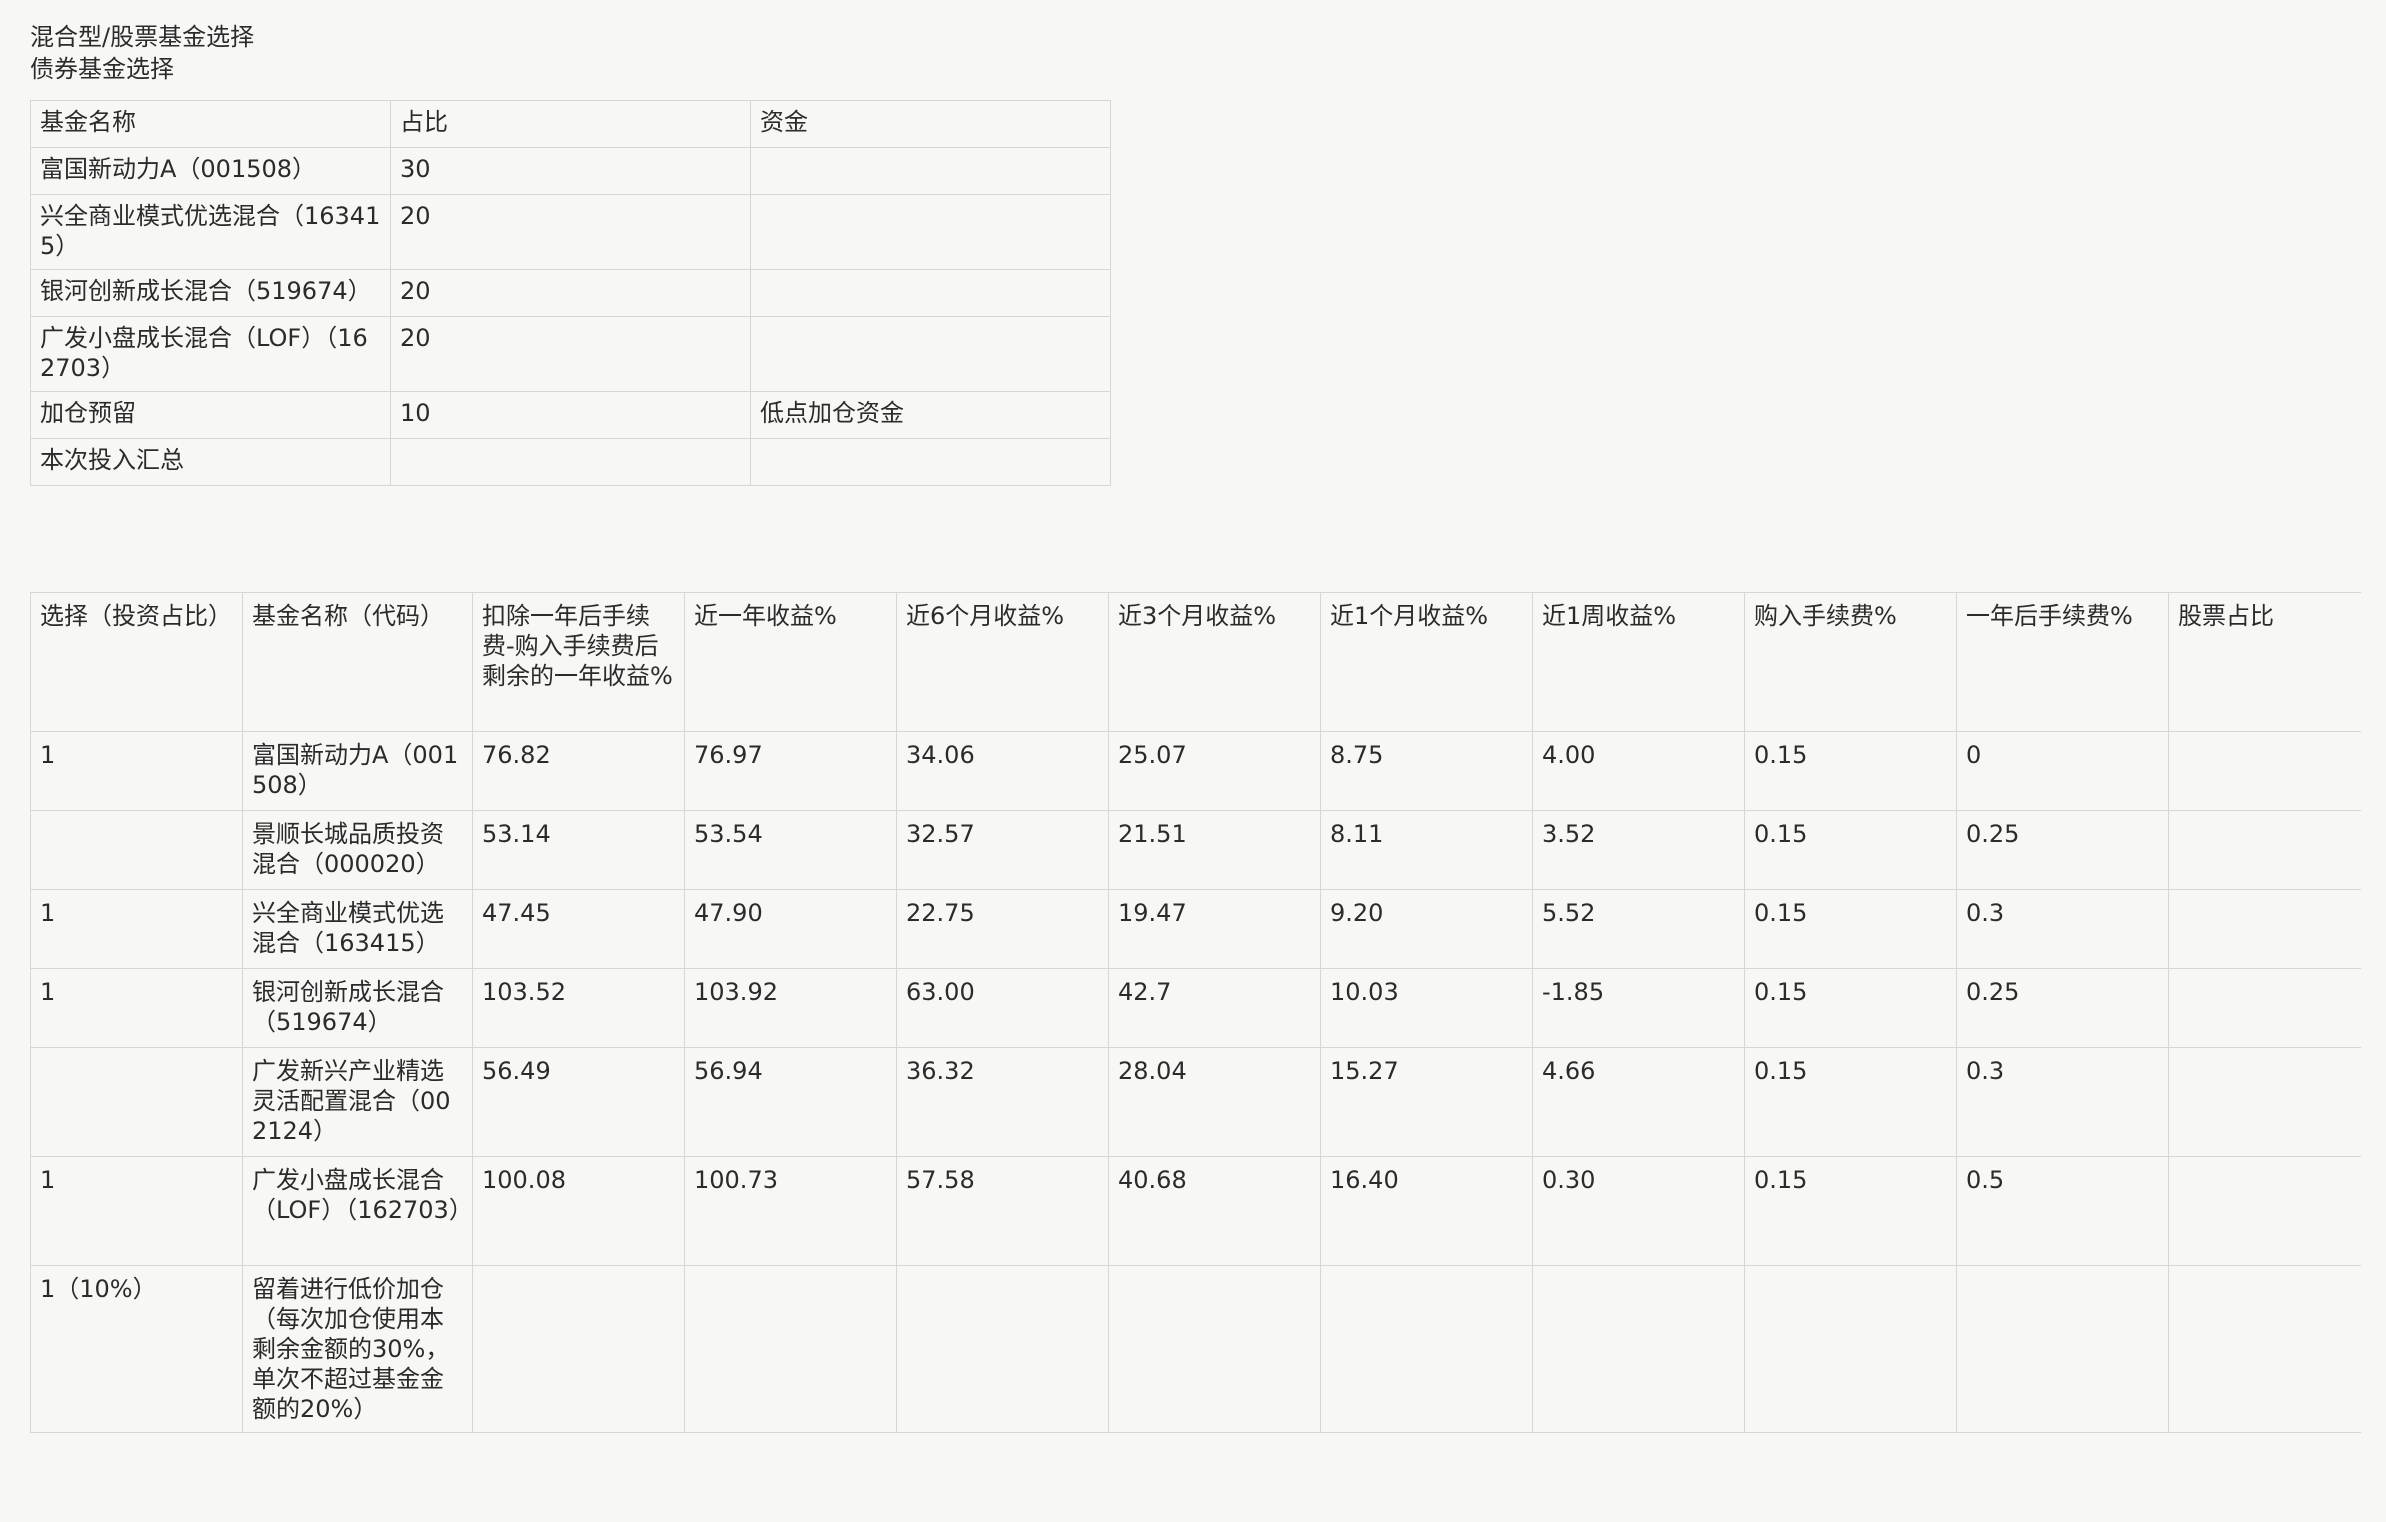 The image size is (2386, 1522). I want to click on table-cell: 47.90, so click(790, 929).